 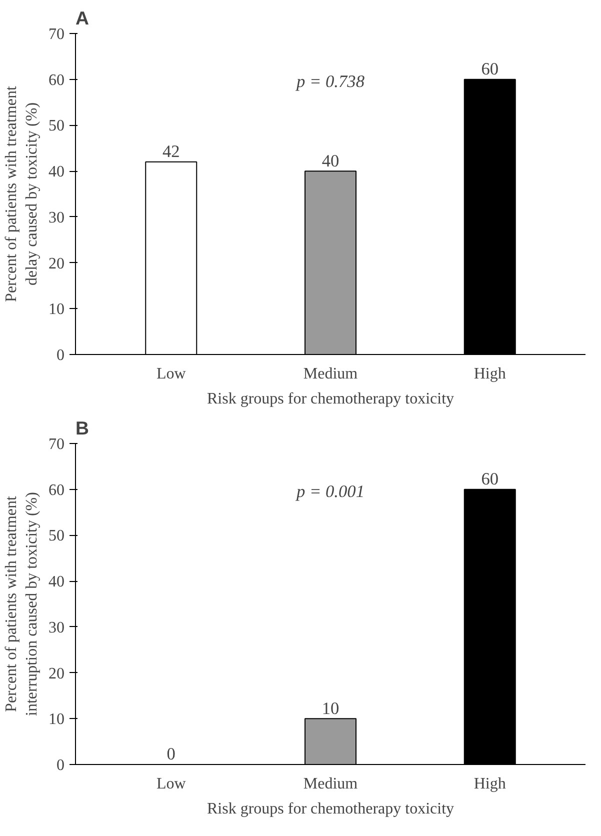 What do you see at coordinates (331, 708) in the screenshot?
I see `data-label: 10` at bounding box center [331, 708].